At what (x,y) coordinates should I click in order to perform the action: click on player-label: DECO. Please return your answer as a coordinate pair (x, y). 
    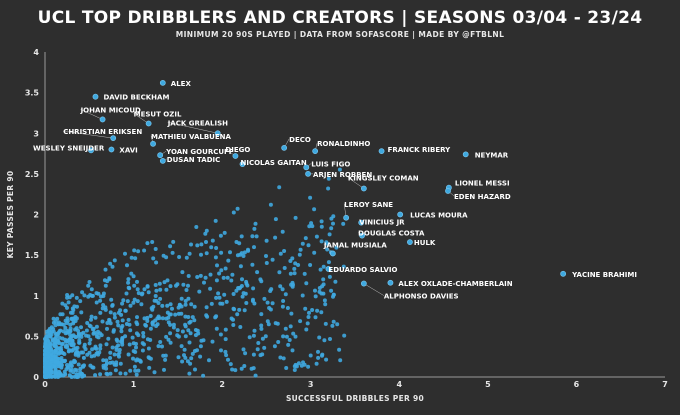
    Looking at the image, I should click on (300, 140).